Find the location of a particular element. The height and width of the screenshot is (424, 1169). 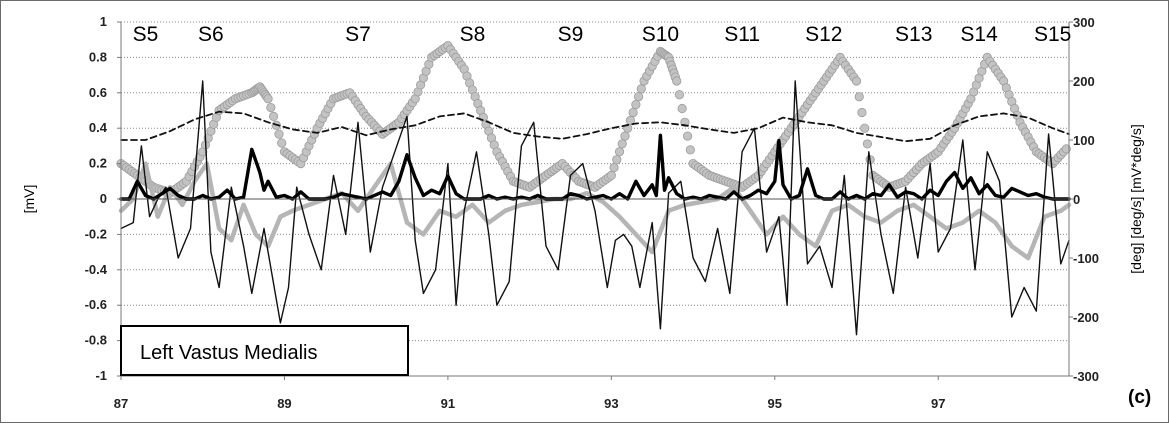

x-tick-label: 91 is located at coordinates (448, 403).